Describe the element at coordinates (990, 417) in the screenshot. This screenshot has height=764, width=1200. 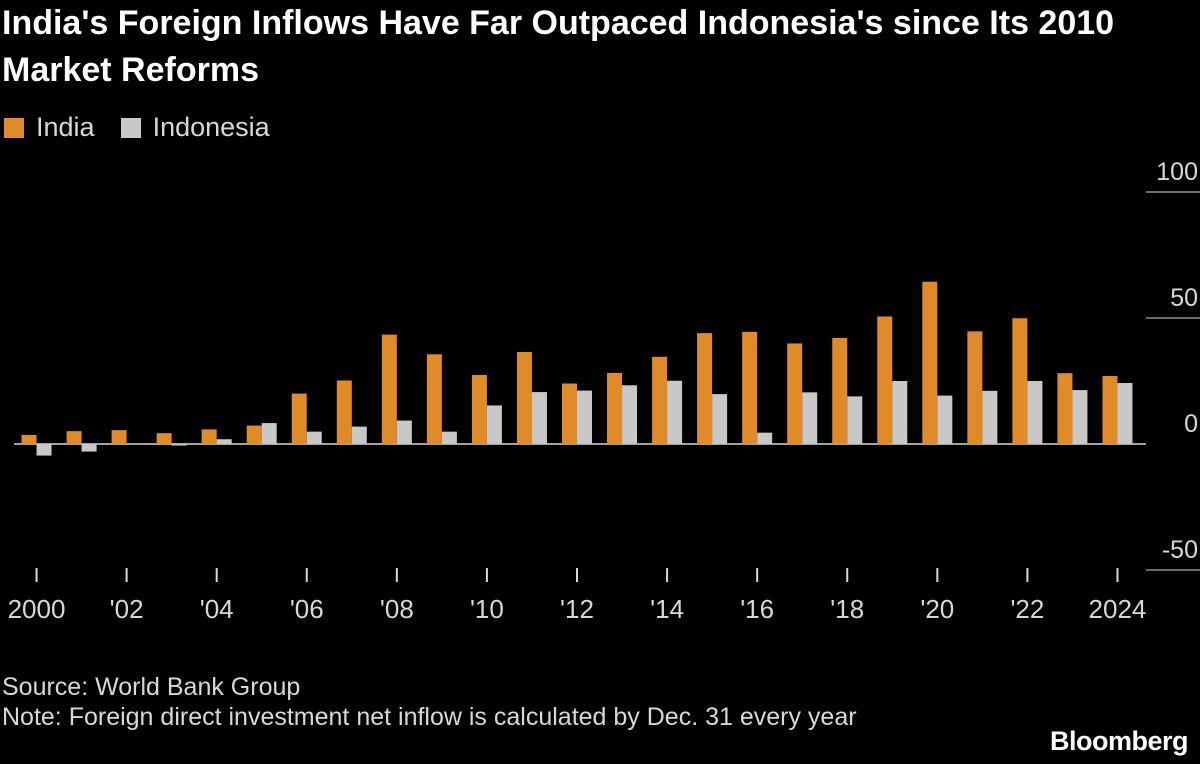
I see `bar-indonesia-2021` at that location.